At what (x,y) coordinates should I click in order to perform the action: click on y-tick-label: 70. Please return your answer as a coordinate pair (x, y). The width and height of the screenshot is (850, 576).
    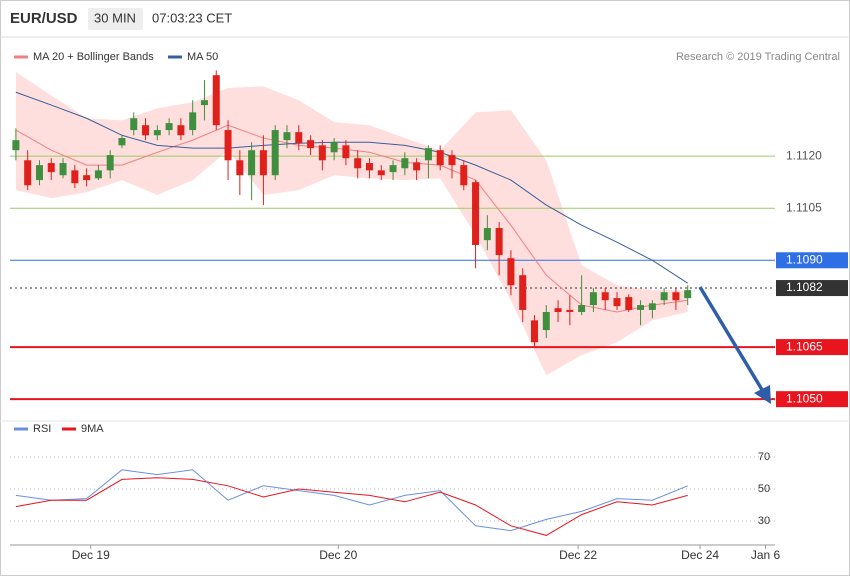
    Looking at the image, I should click on (764, 457).